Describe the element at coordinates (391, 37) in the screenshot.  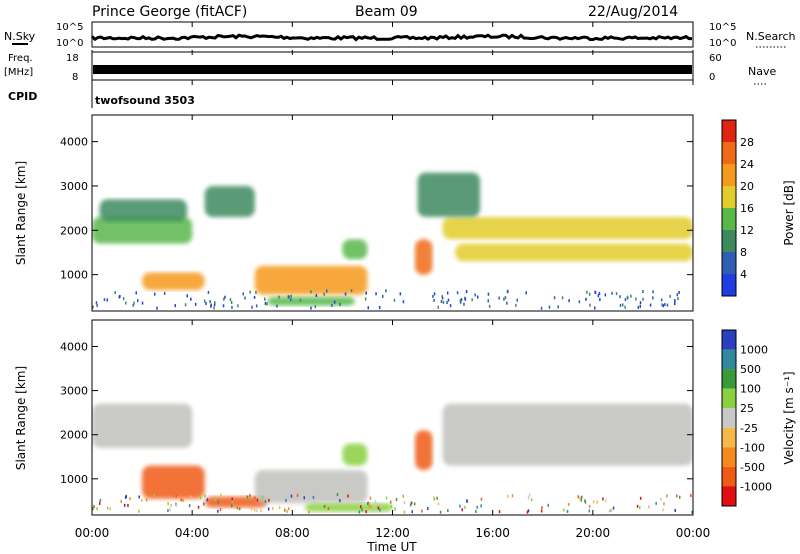
I see `nsky-trace` at that location.